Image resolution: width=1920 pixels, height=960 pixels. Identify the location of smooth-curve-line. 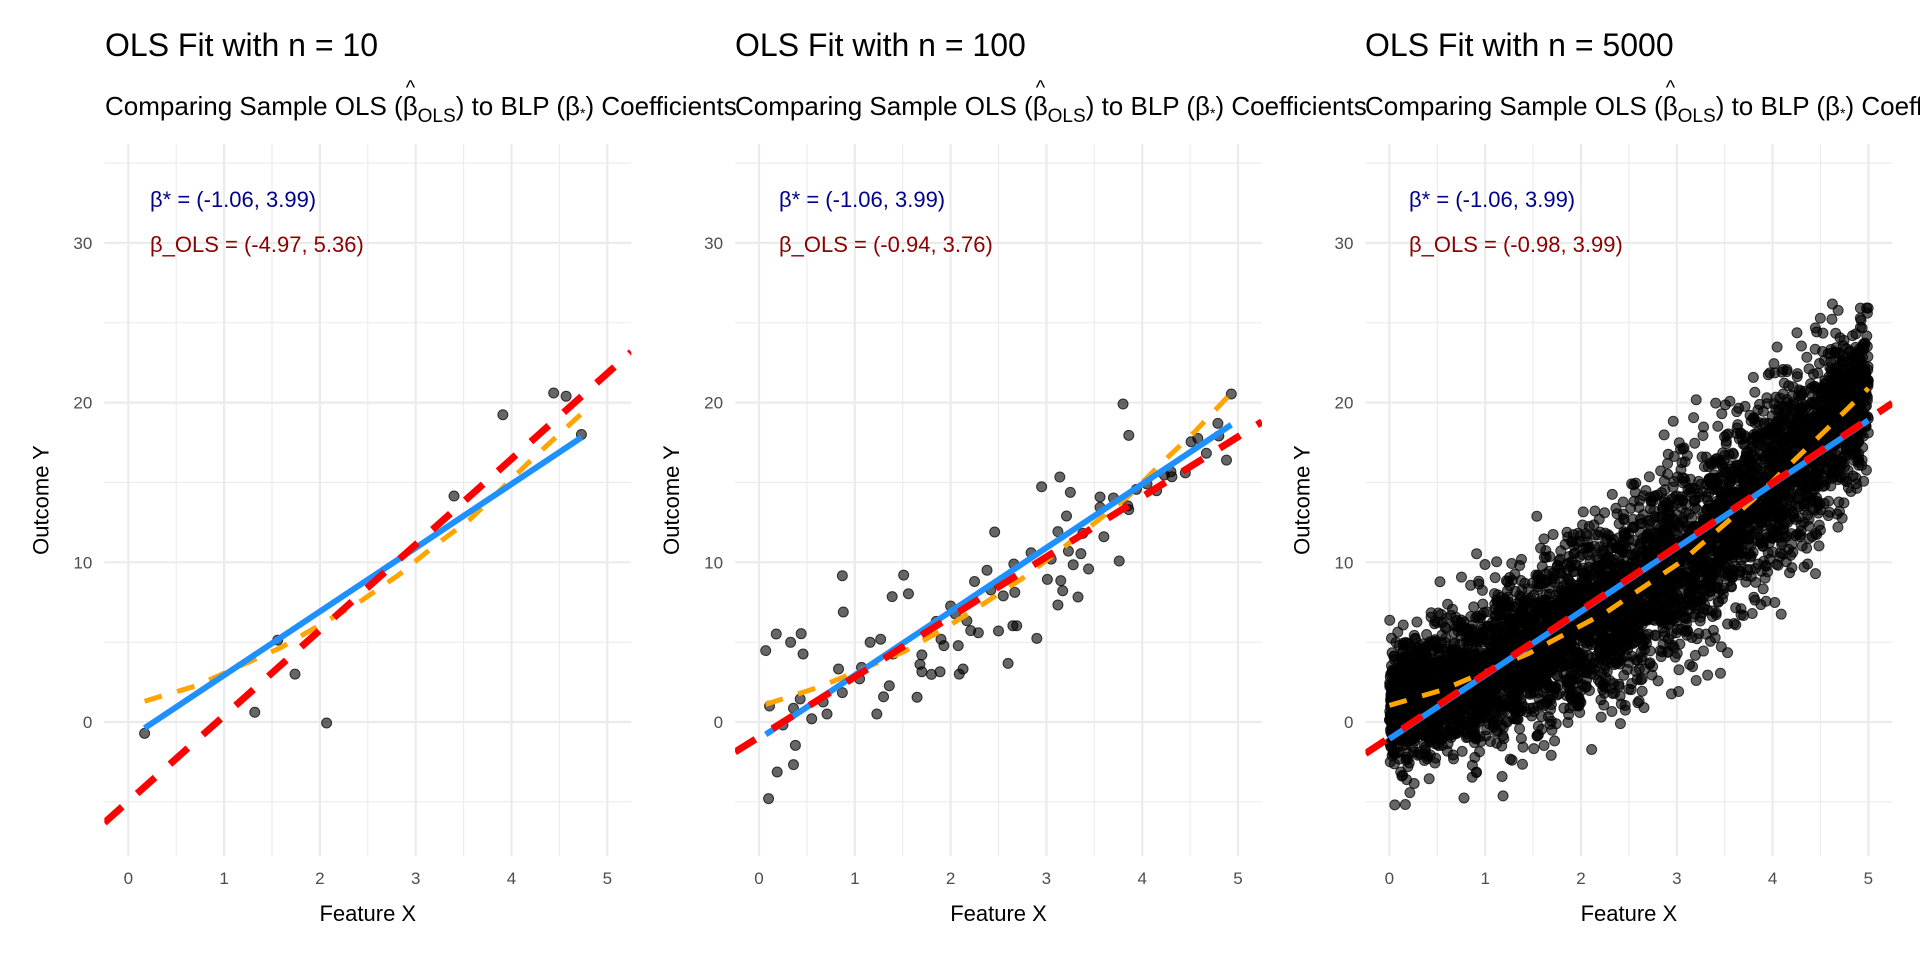
(999, 549).